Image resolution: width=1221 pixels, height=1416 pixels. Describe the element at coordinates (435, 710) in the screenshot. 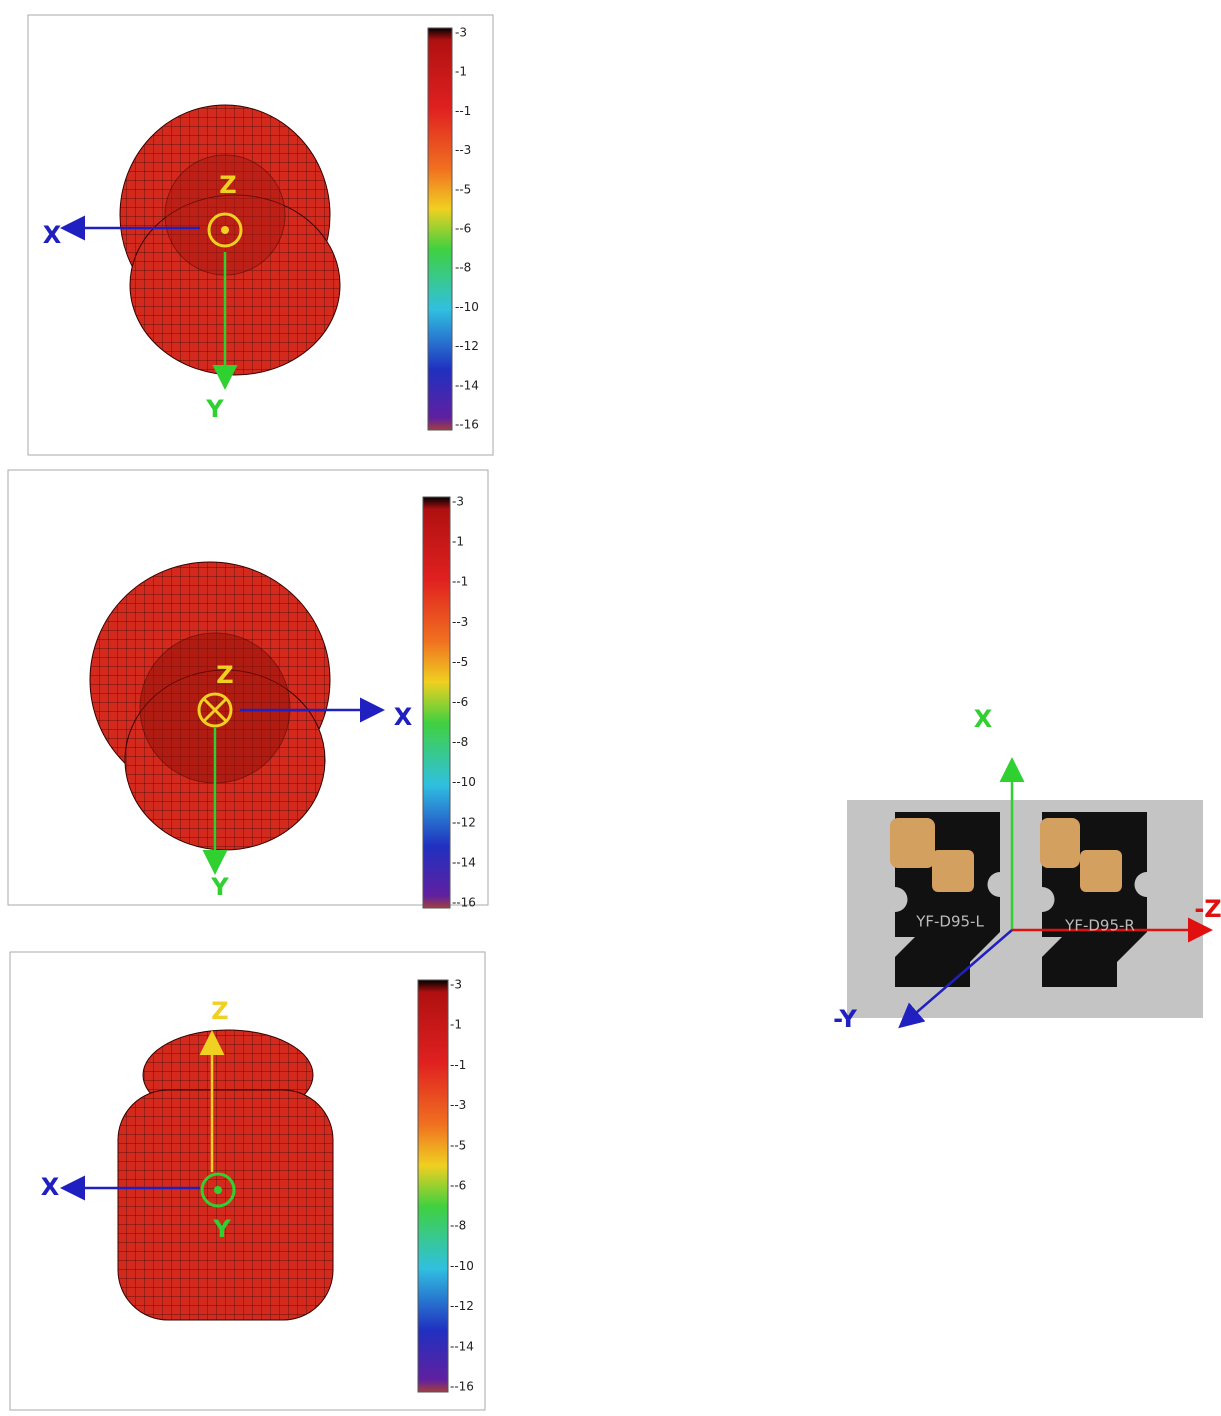

I see `colorbars` at that location.